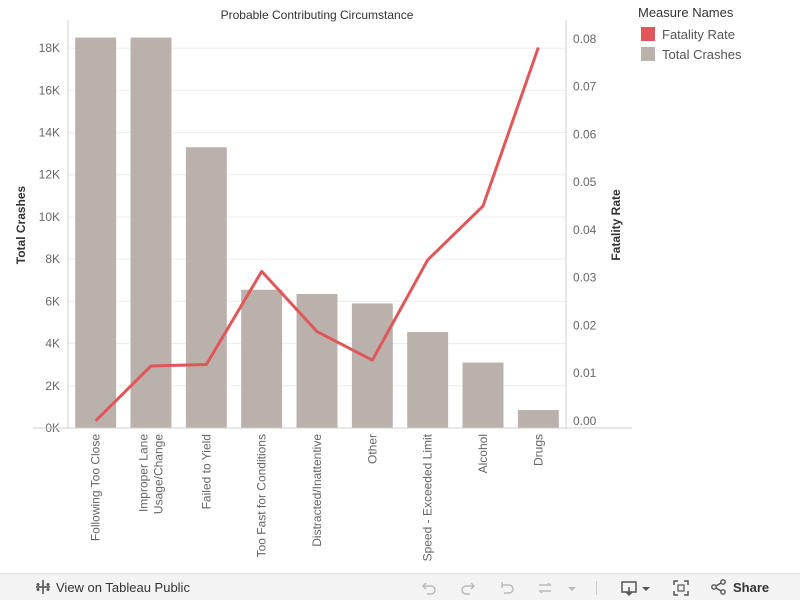 The height and width of the screenshot is (600, 800). I want to click on x-category-label: Alcohol, so click(483, 453).